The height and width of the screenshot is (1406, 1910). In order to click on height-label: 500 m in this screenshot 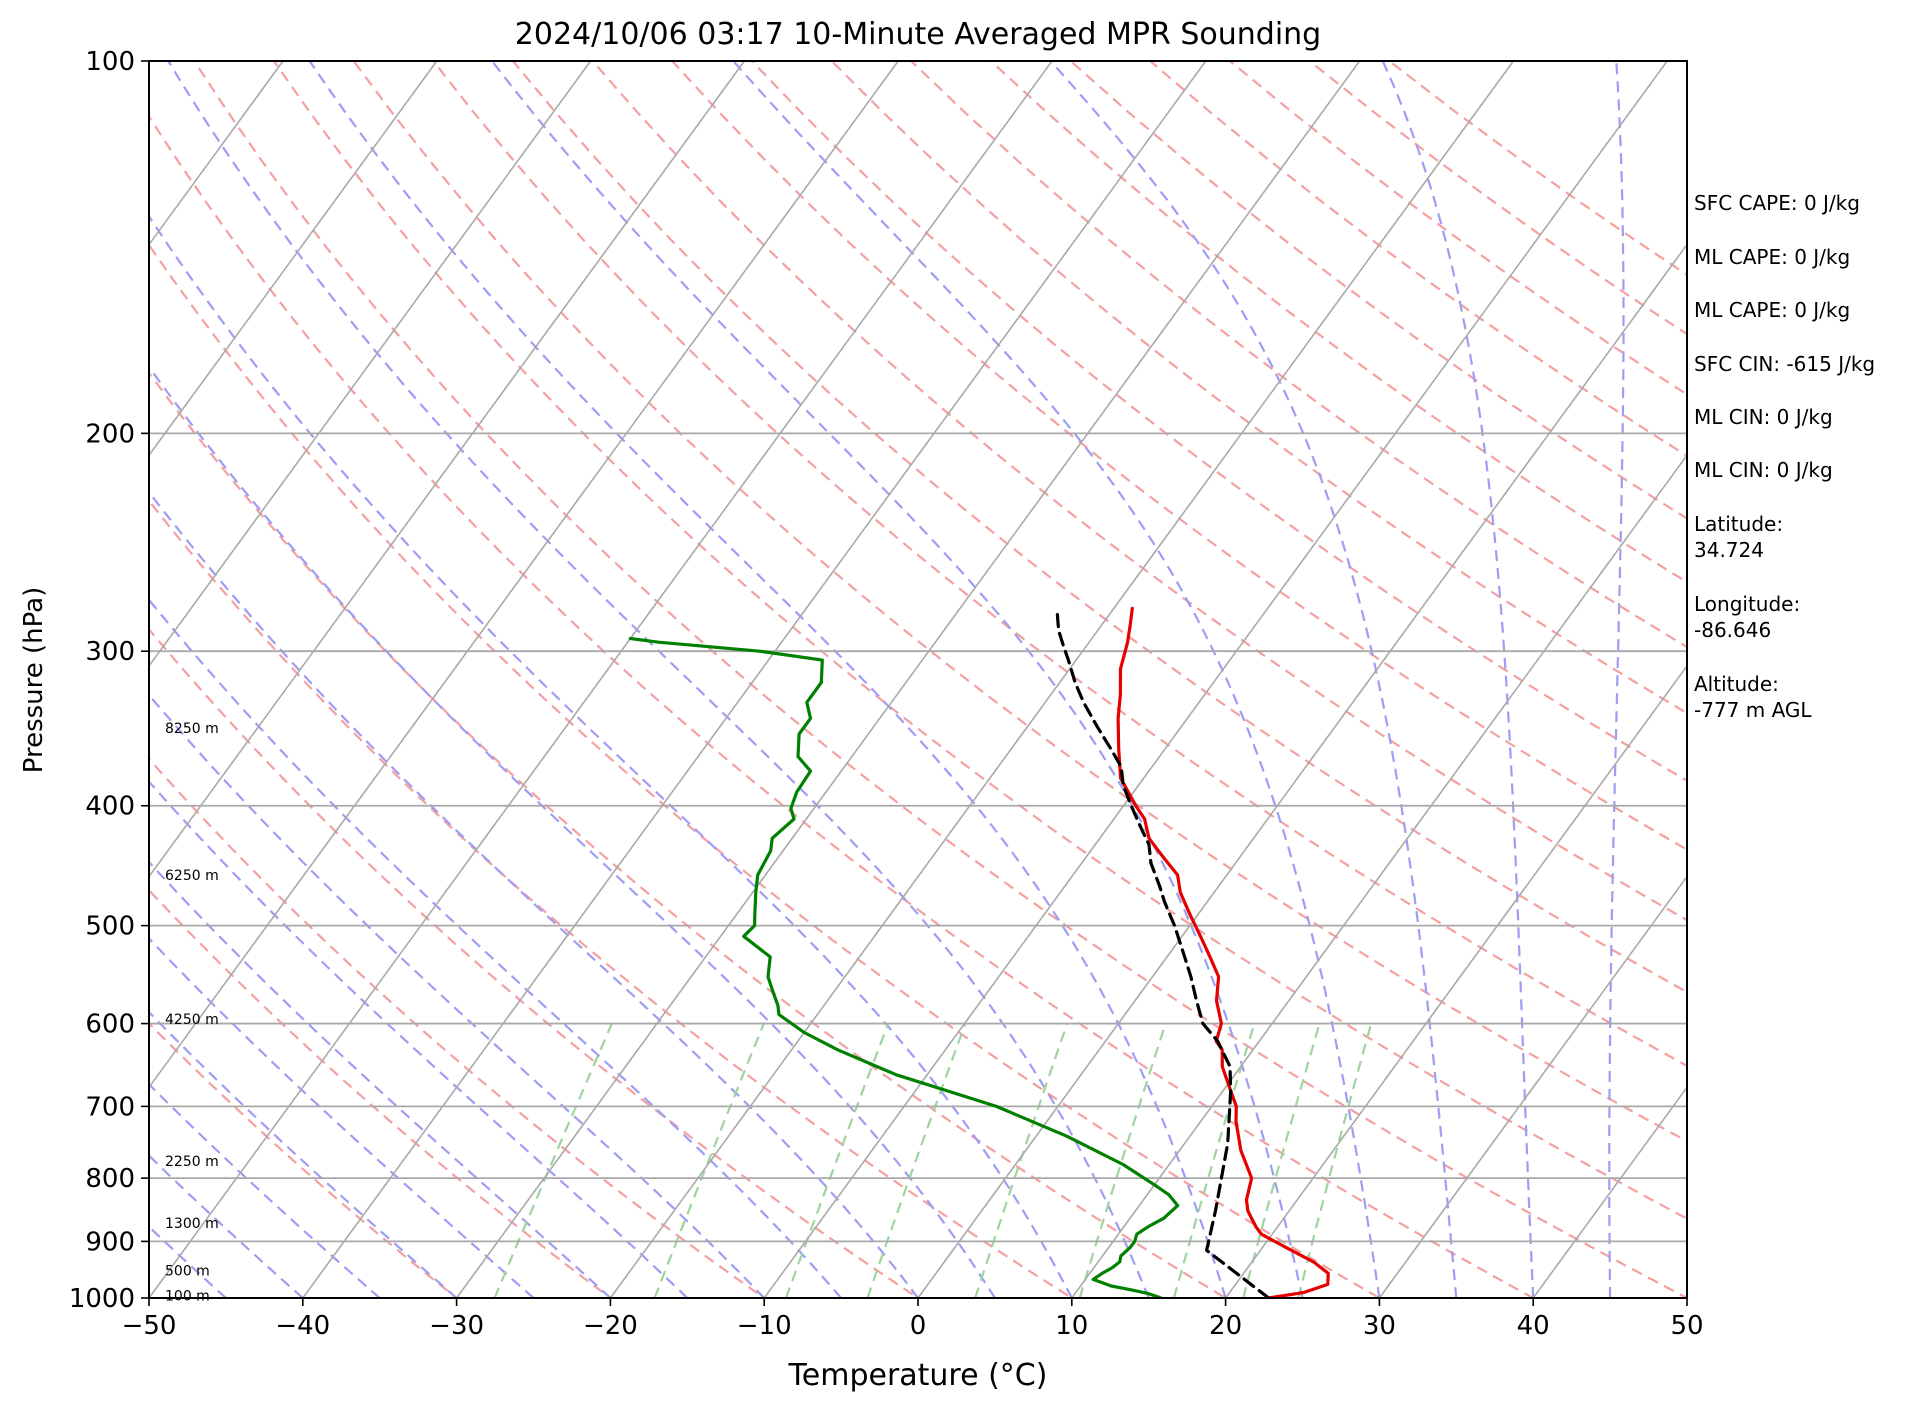, I will do `click(187, 1271)`.